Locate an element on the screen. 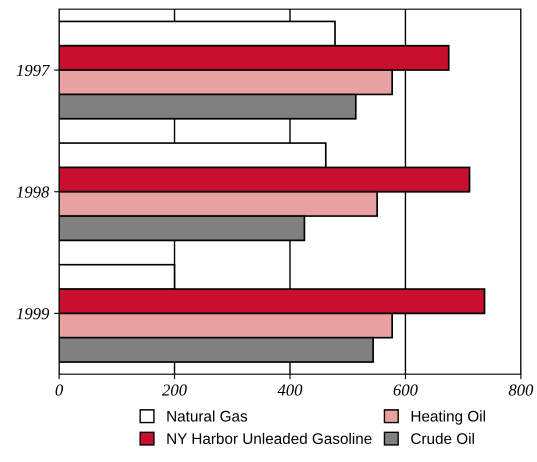 The height and width of the screenshot is (462, 537). y-tick-label: 1999 is located at coordinates (33, 314).